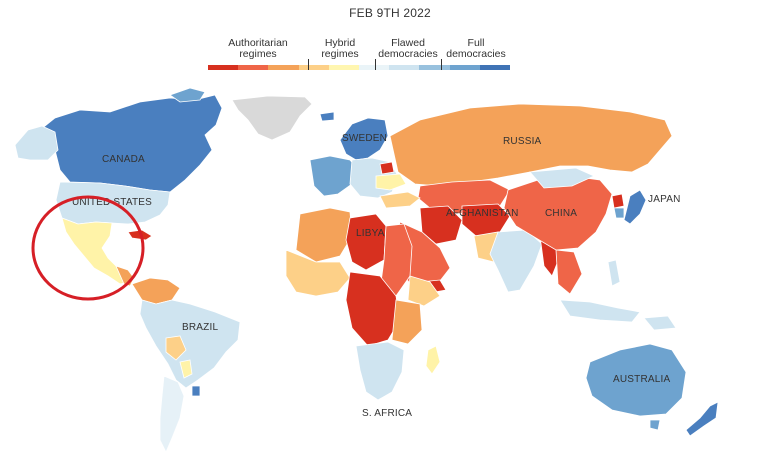 Image resolution: width=780 pixels, height=470 pixels. I want to click on region-southern-cone, so click(172, 414).